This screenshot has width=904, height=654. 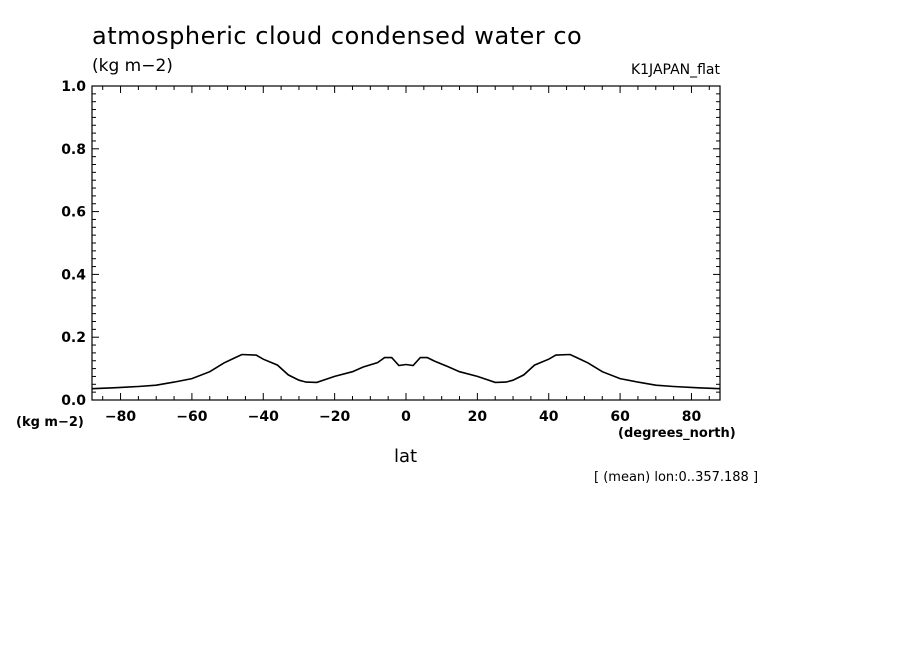 I want to click on x-tick-label: −40, so click(x=263, y=417).